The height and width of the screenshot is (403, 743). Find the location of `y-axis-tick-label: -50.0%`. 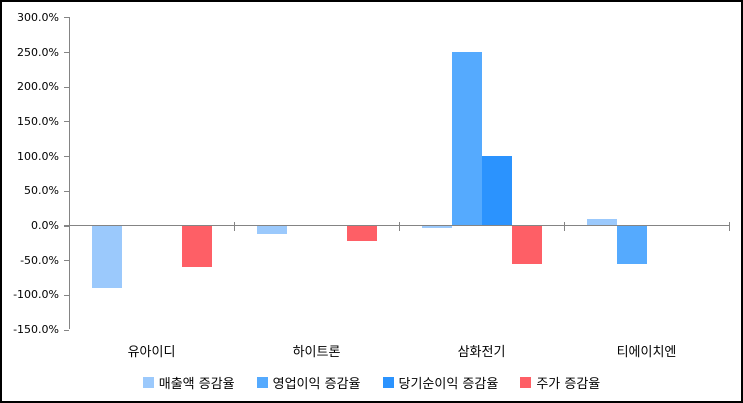

y-axis-tick-label: -50.0% is located at coordinates (39, 260).